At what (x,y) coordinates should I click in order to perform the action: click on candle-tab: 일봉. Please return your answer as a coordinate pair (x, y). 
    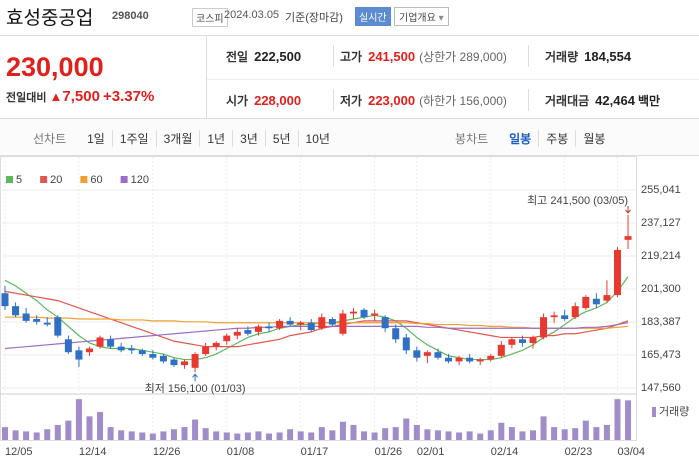
    Looking at the image, I should click on (520, 139).